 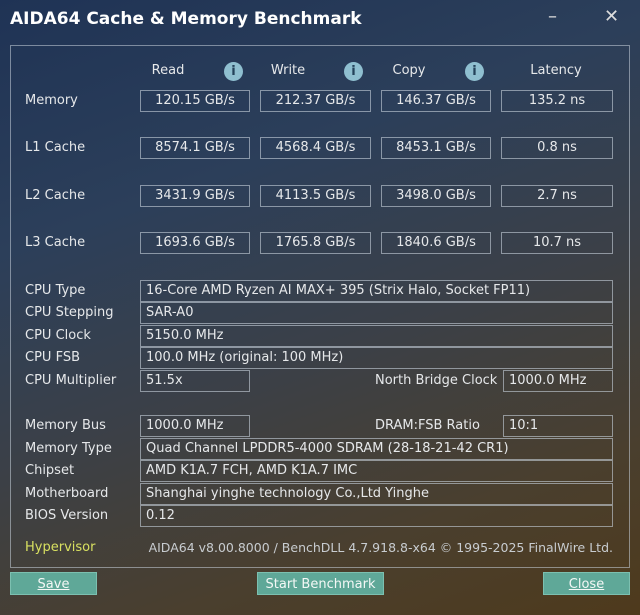 I want to click on benchmark-value: 1840.6 GB/s, so click(x=436, y=243).